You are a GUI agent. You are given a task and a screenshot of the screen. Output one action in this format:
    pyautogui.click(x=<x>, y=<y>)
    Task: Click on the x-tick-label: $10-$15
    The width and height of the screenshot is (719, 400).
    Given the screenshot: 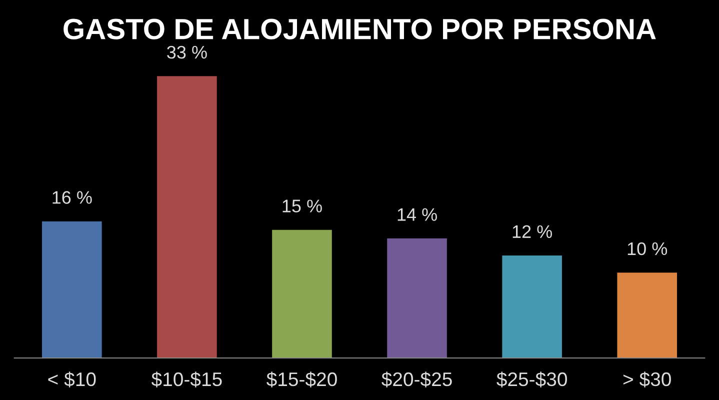 What is the action you would take?
    pyautogui.click(x=186, y=380)
    